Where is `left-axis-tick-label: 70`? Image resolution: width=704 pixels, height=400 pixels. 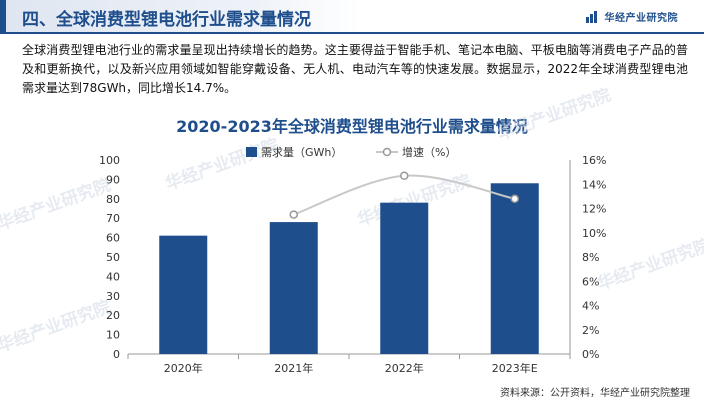
left-axis-tick-label: 70 is located at coordinates (113, 218).